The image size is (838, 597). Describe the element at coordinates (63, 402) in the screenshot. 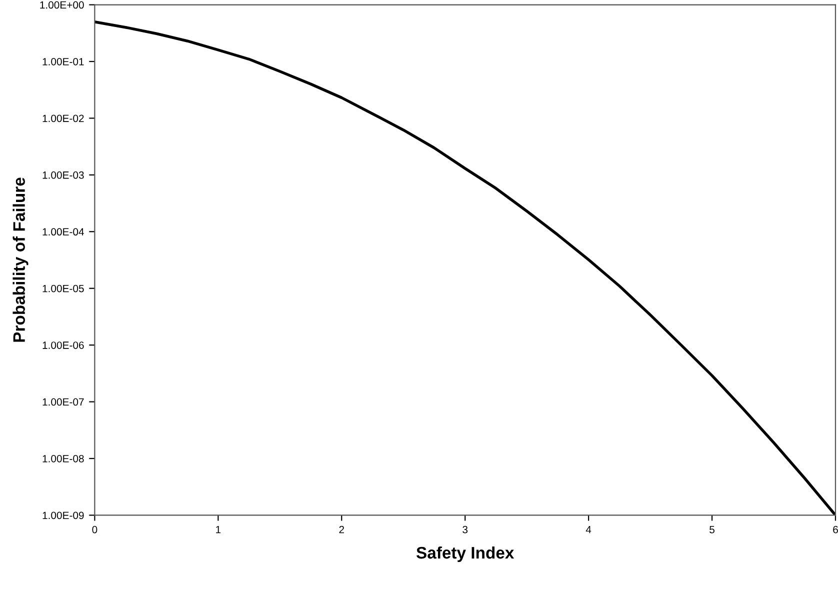

I see `y-tick-label: 1.00E-07` at that location.